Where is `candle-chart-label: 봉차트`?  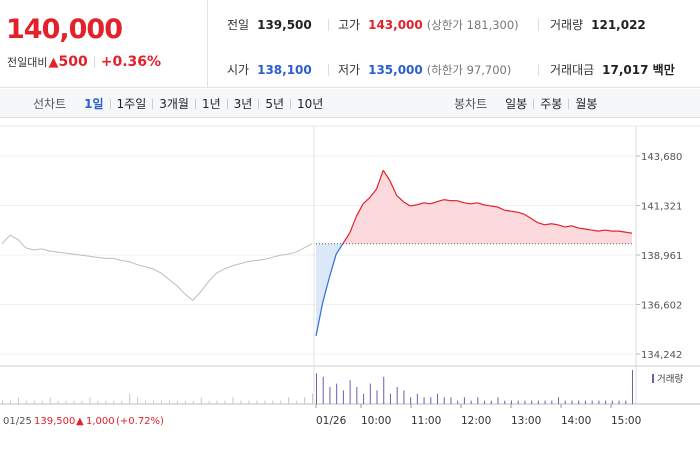
candle-chart-label: 봉차트 is located at coordinates (471, 104).